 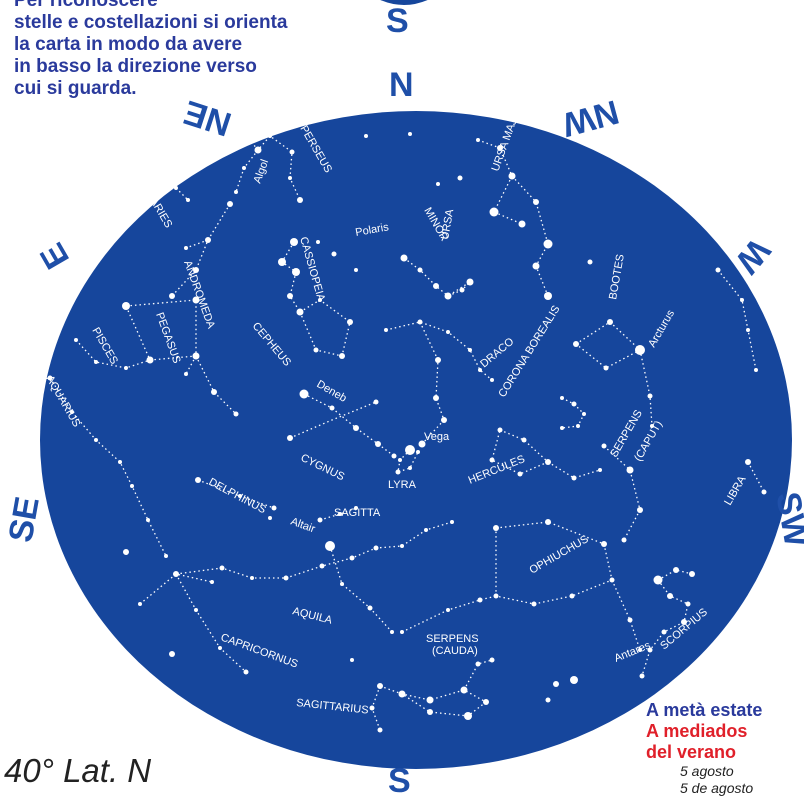 I want to click on direction-south-top: S, so click(x=397, y=21).